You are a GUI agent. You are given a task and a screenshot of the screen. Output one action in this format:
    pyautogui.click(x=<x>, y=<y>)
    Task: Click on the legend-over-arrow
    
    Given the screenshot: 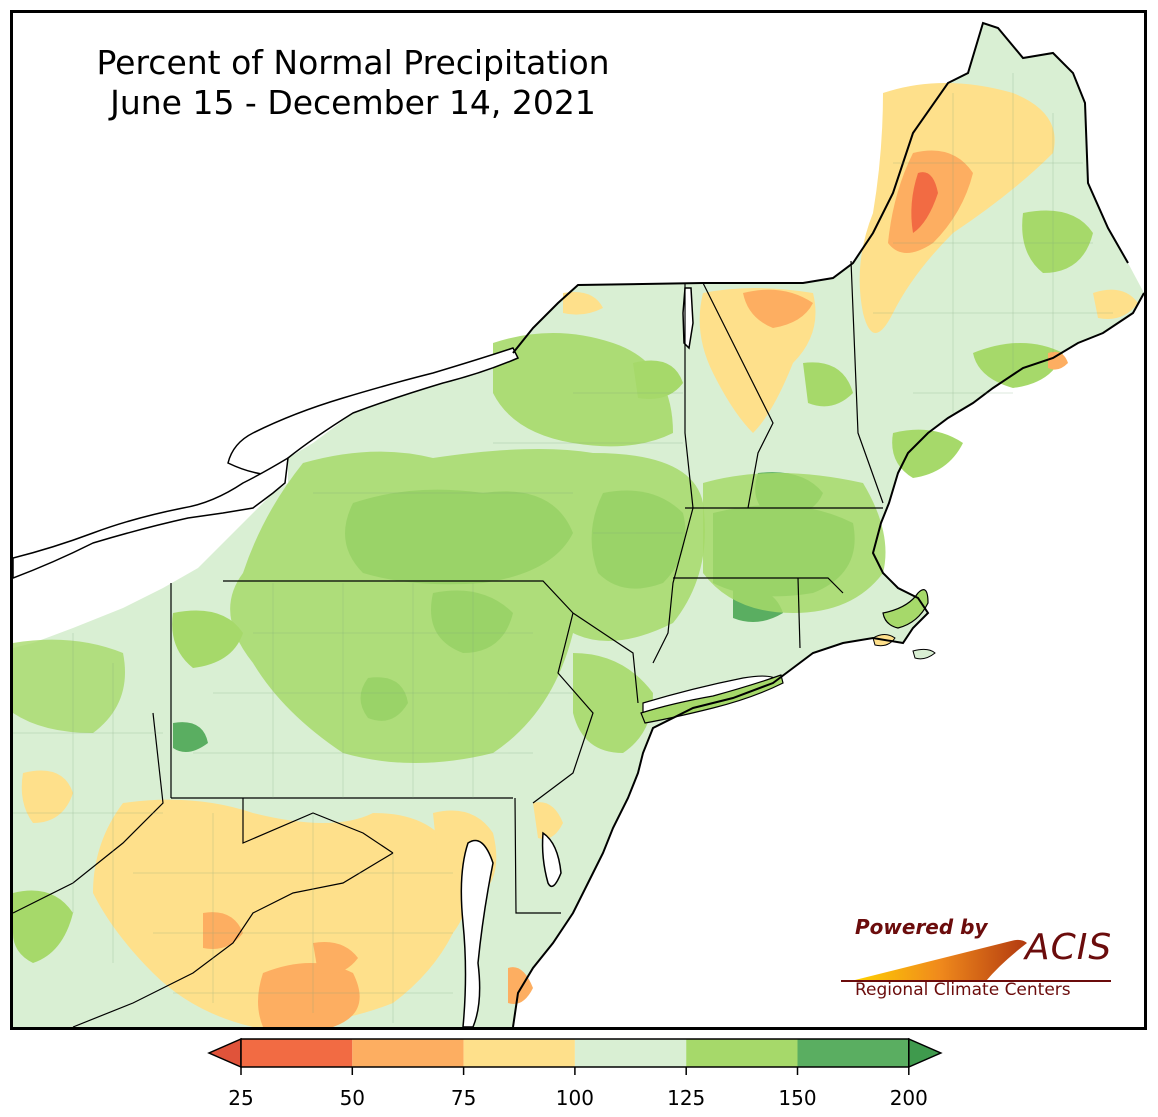 What is the action you would take?
    pyautogui.click(x=925, y=1053)
    